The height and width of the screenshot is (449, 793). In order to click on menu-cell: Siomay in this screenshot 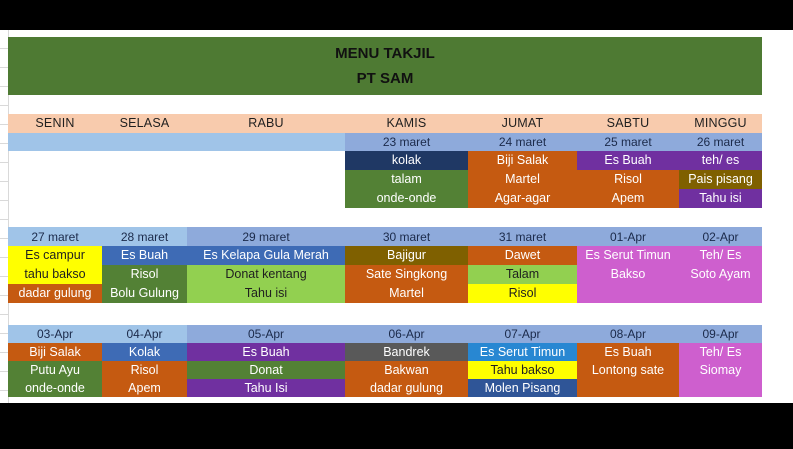, I will do `click(720, 370)`.